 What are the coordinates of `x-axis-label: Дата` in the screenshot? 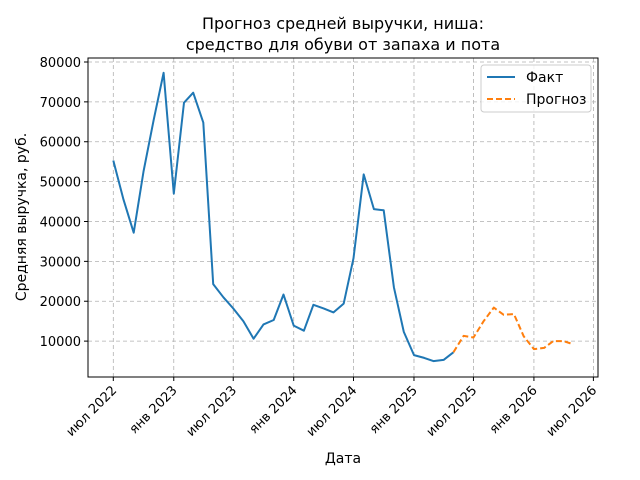 It's located at (343, 459).